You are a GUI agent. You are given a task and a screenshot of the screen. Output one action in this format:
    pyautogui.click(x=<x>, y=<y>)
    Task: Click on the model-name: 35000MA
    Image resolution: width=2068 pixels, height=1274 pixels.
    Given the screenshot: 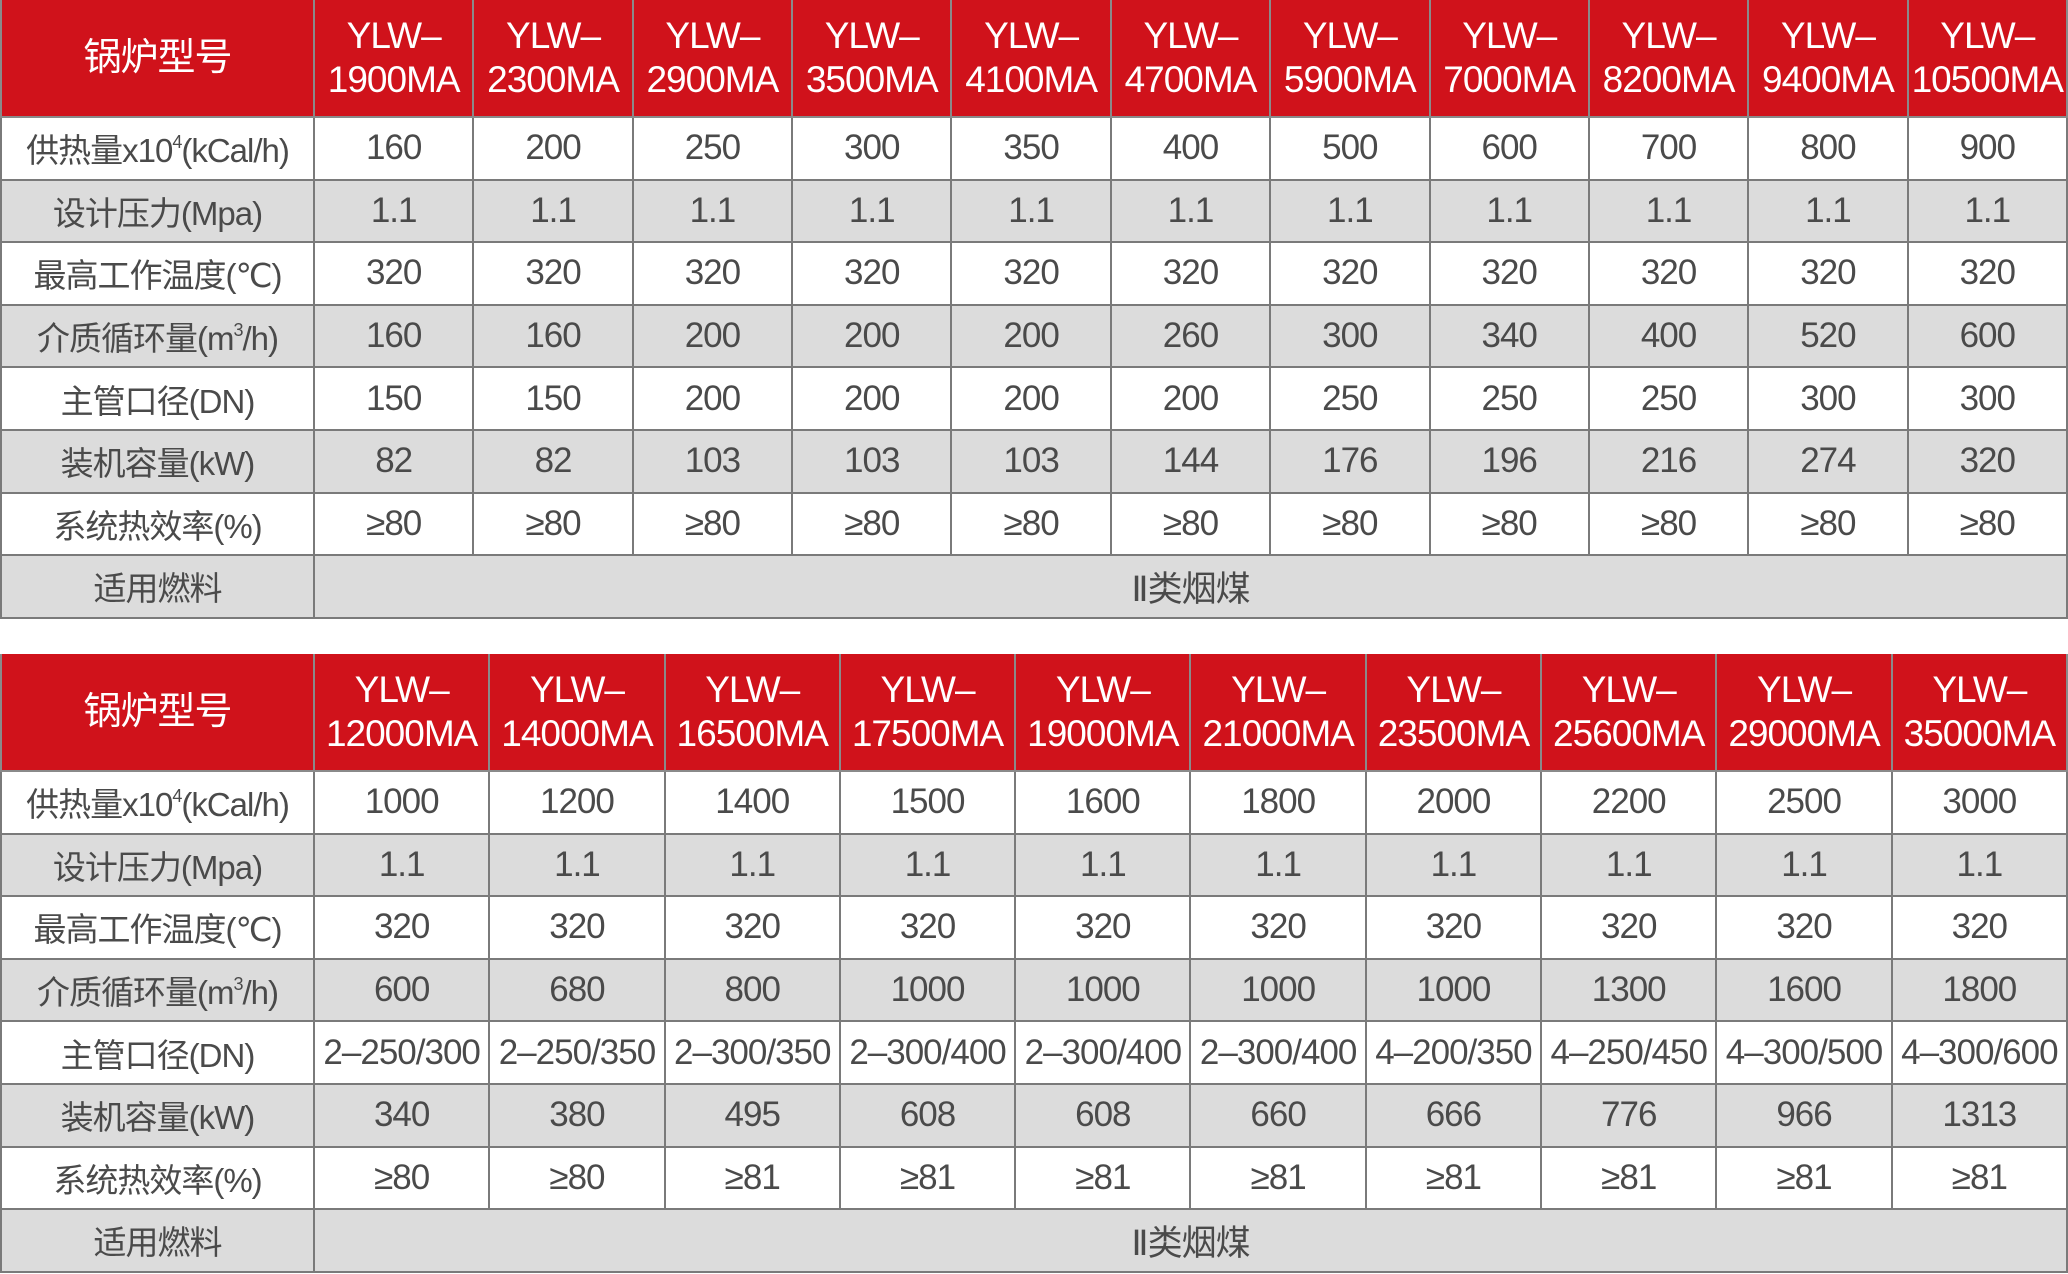 What is the action you would take?
    pyautogui.click(x=1979, y=733)
    